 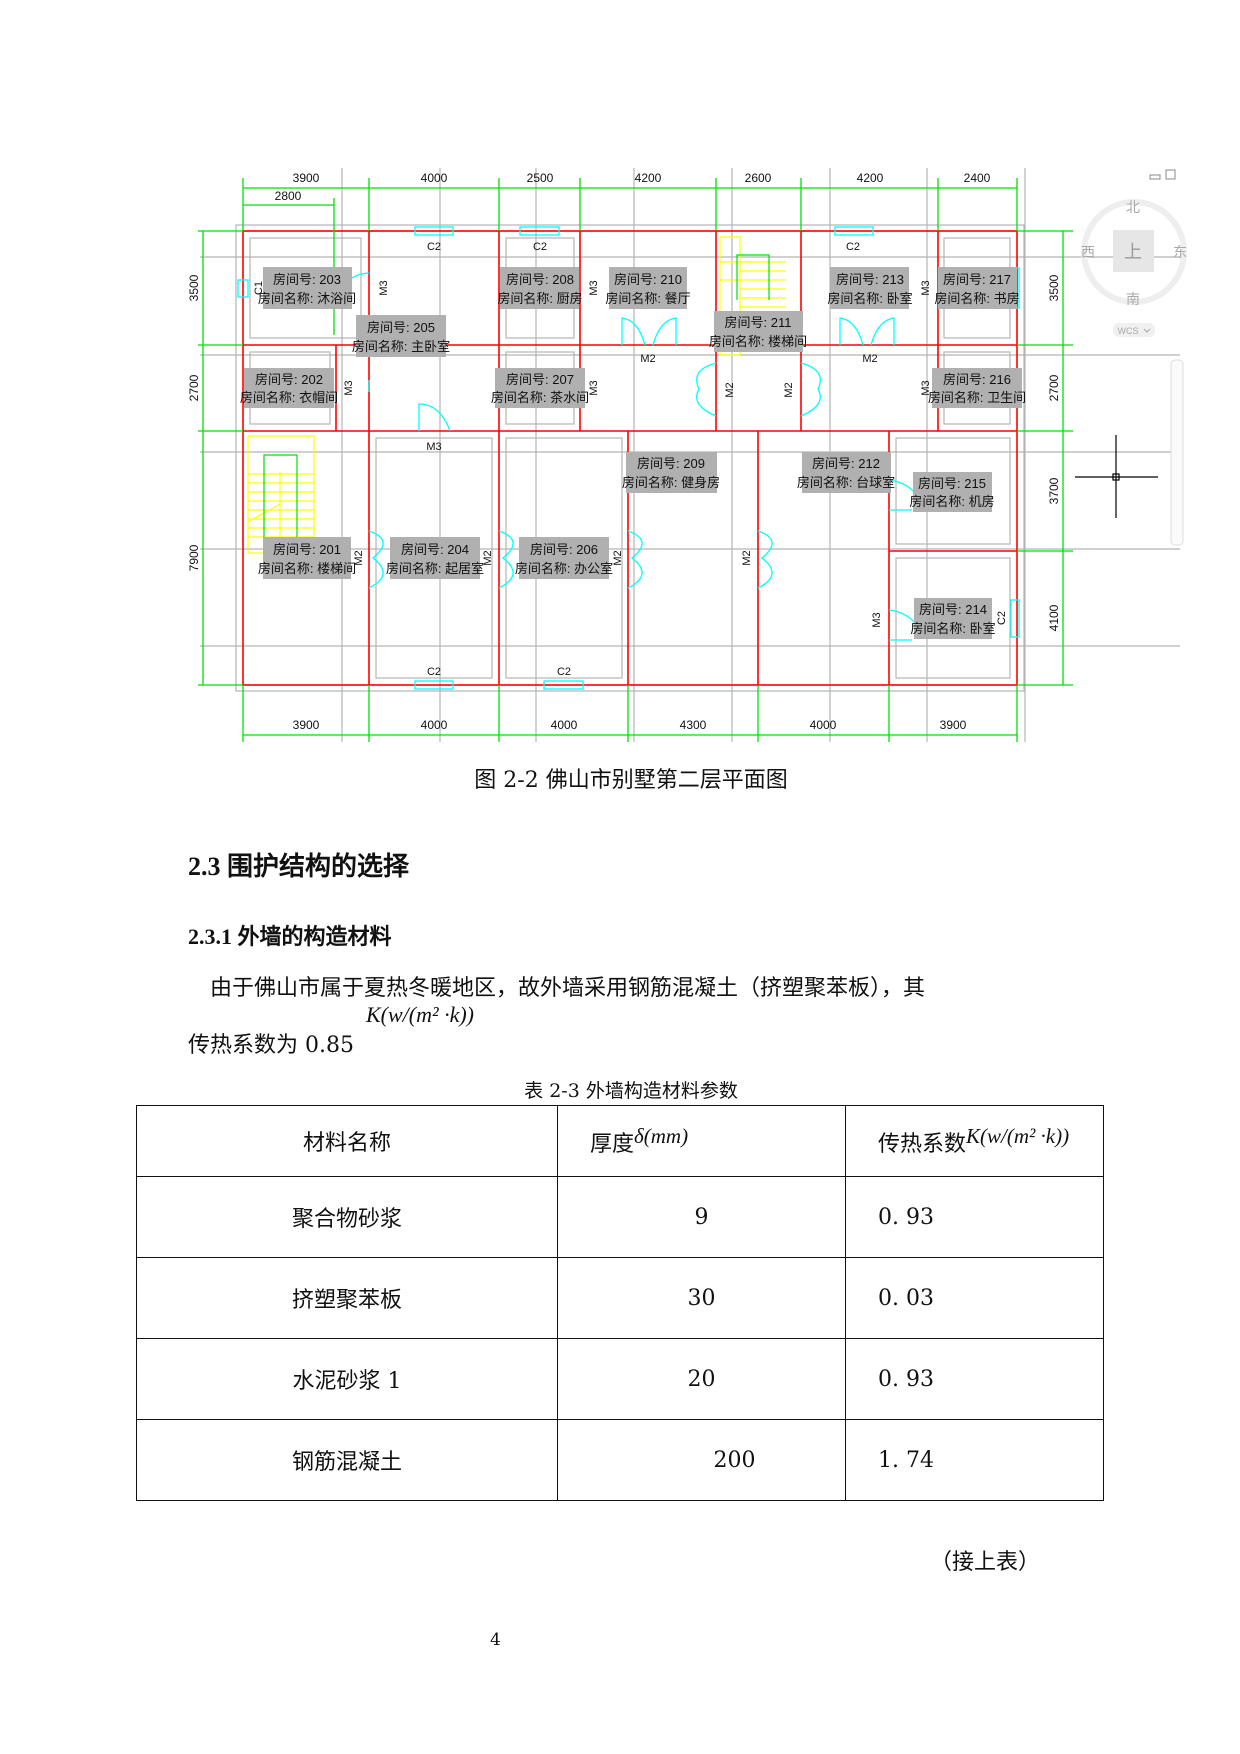 What do you see at coordinates (671, 482) in the screenshot?
I see `room-name: 房间名称: 健身房` at bounding box center [671, 482].